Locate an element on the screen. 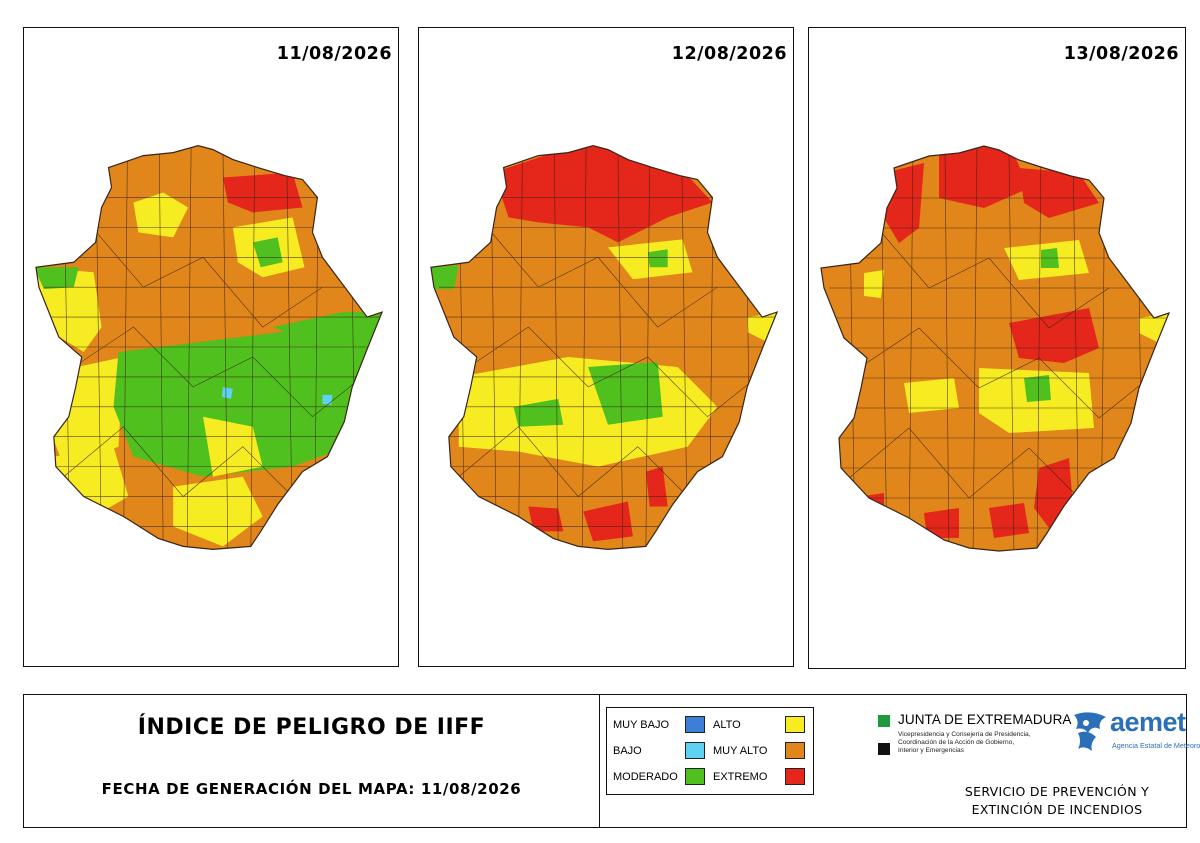  aemet-subtitle: Agencia Estatal de Meteorología is located at coordinates (1156, 745).